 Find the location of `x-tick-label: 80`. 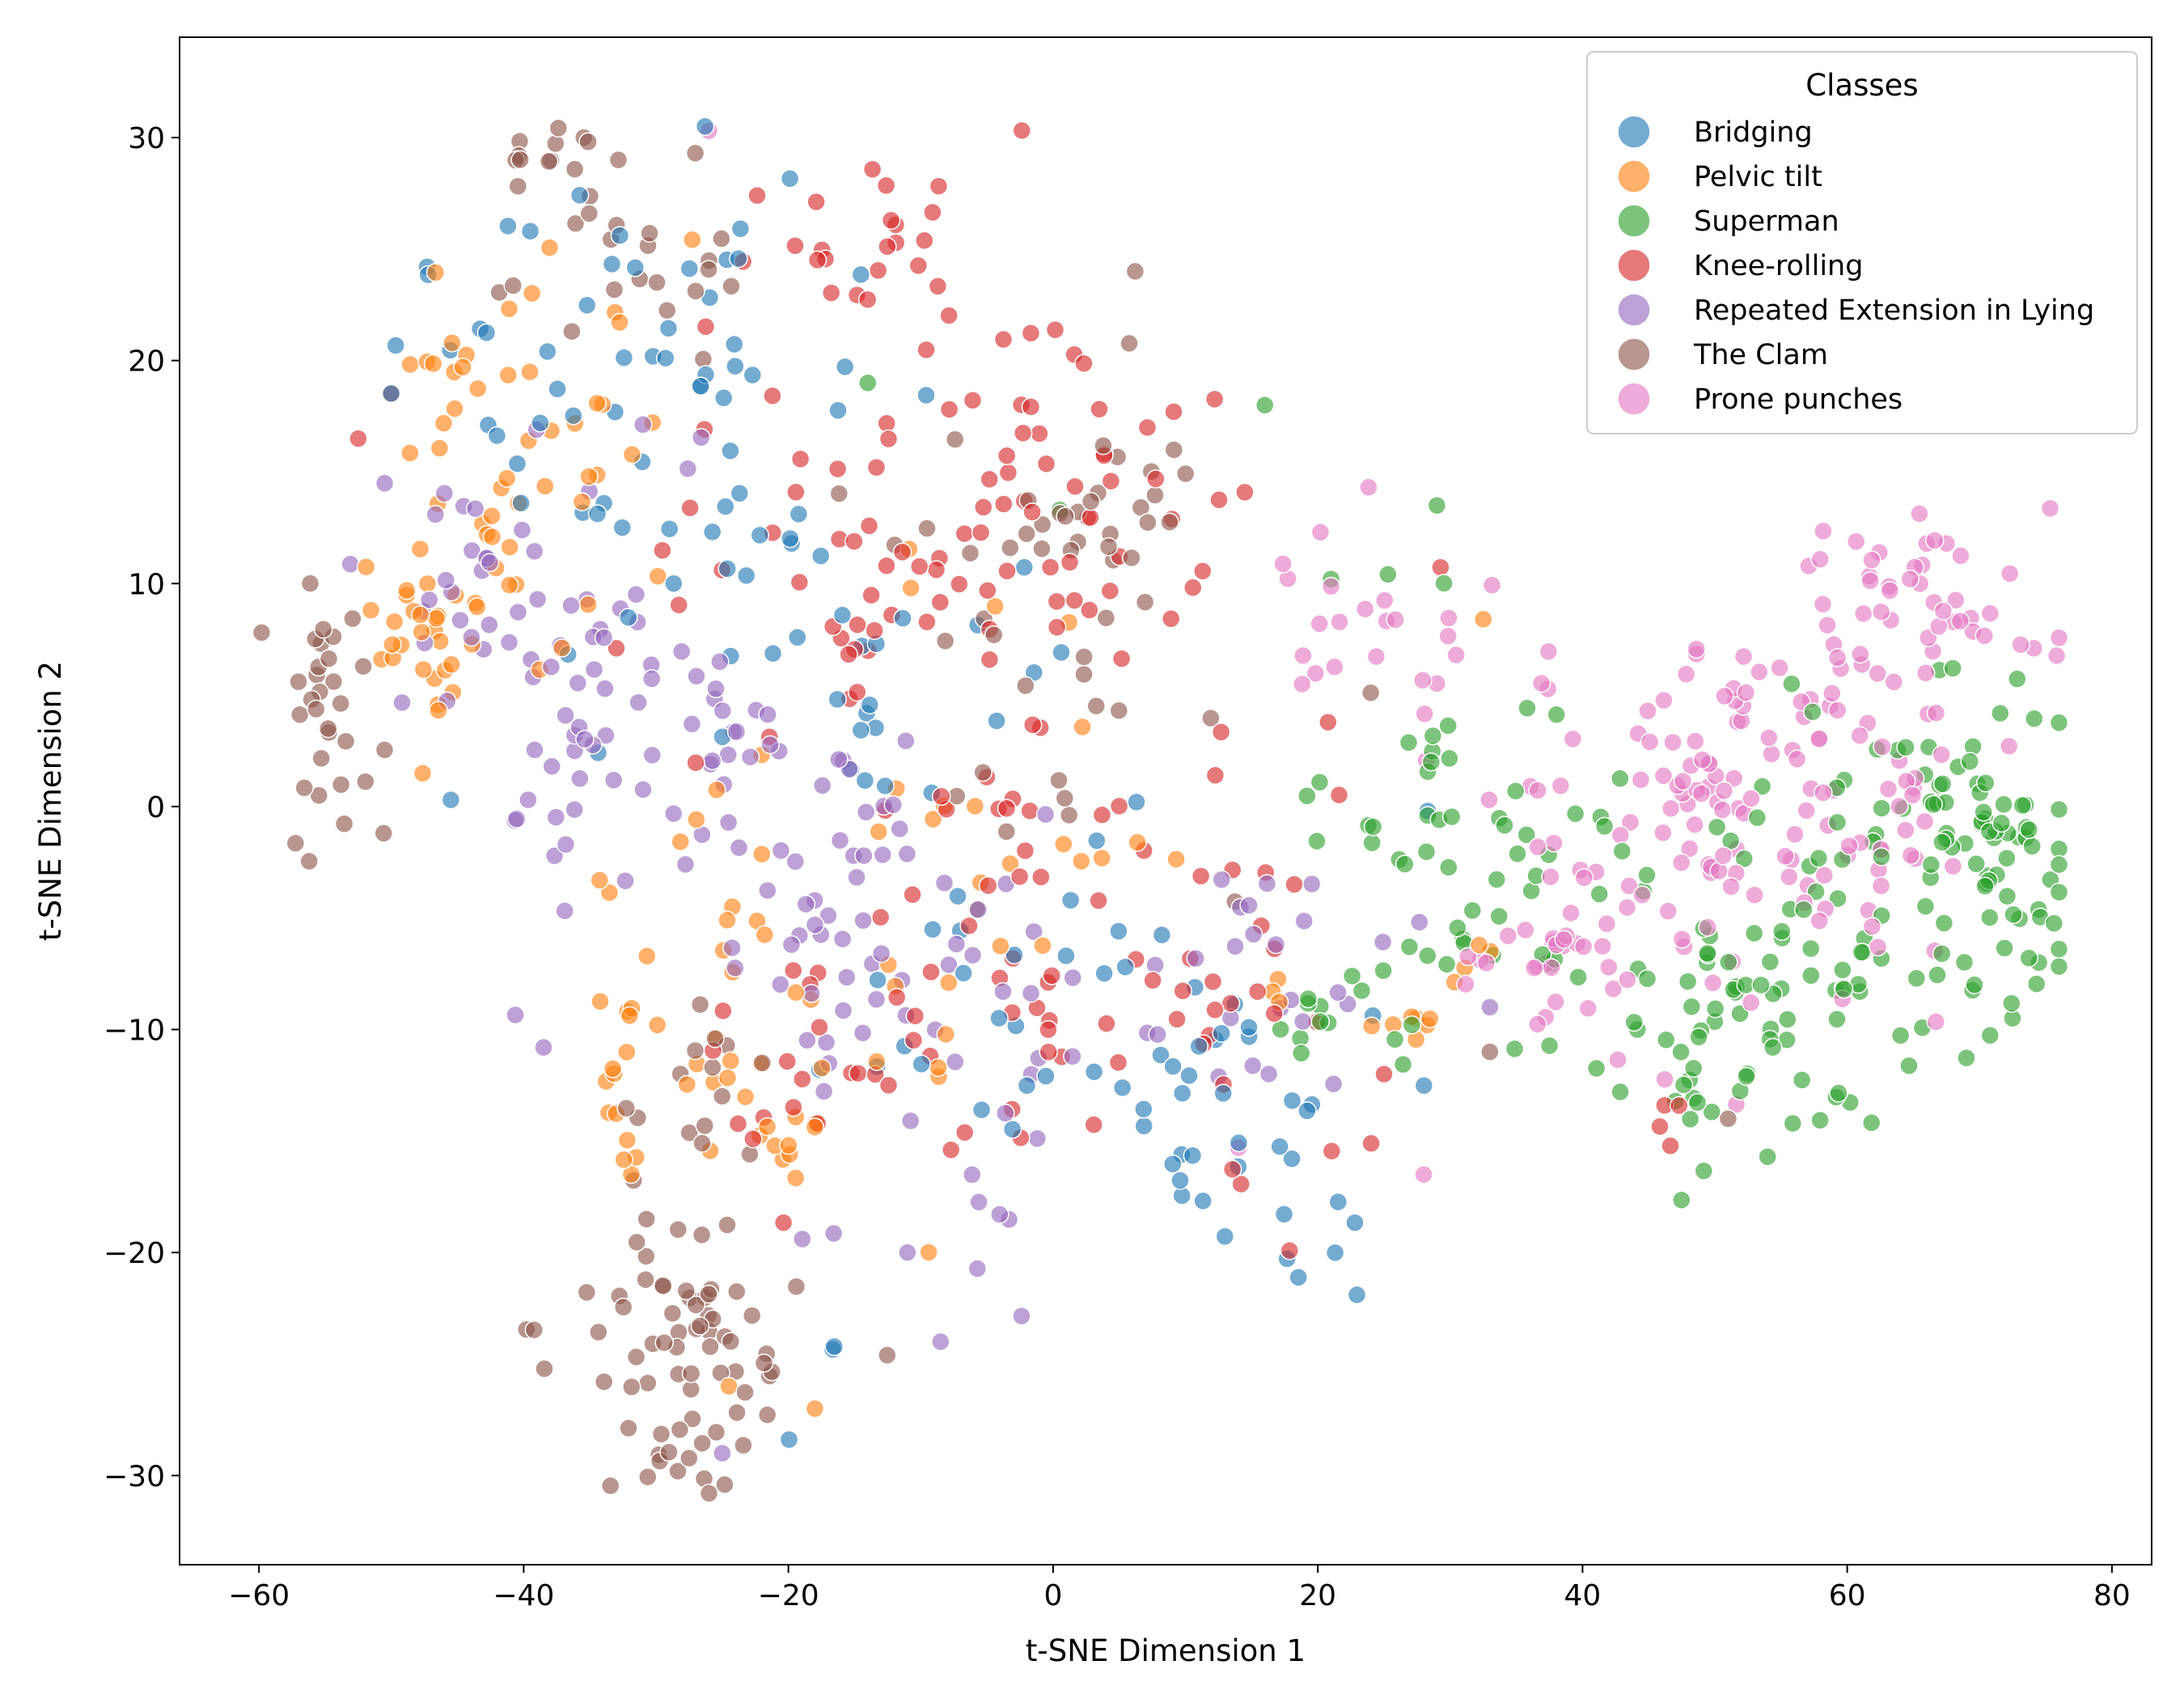

x-tick-label: 80 is located at coordinates (2112, 1595).